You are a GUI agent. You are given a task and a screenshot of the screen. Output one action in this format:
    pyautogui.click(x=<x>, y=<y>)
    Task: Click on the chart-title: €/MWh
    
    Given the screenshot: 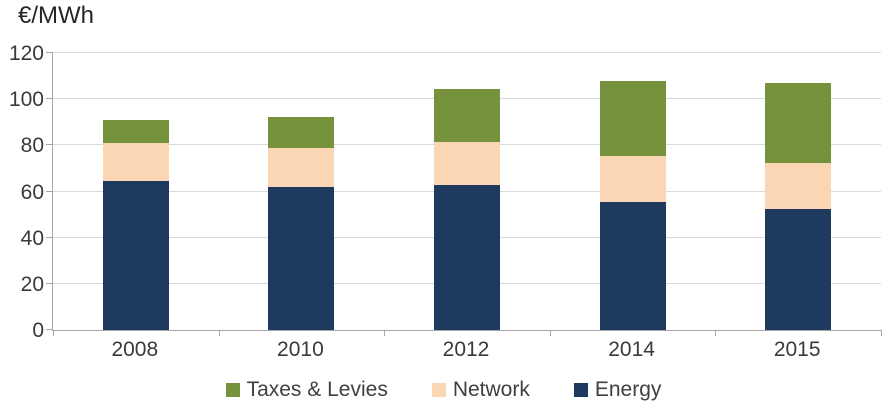 What is the action you would take?
    pyautogui.click(x=56, y=15)
    